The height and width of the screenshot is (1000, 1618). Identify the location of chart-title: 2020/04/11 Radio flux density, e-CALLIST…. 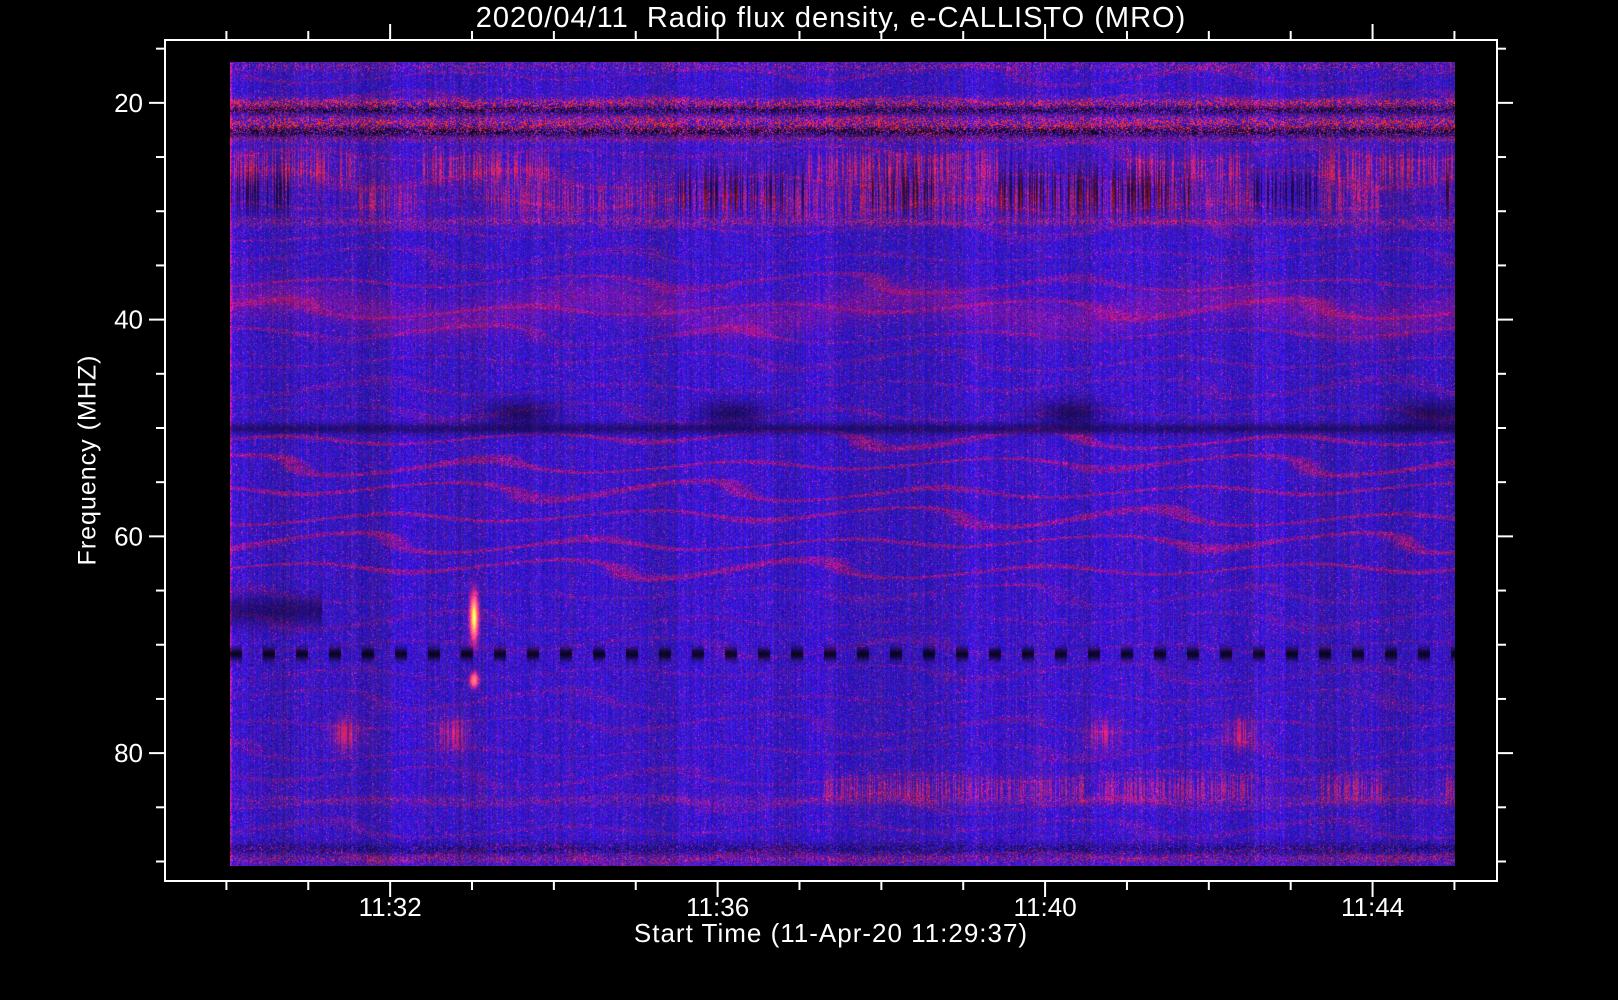
(831, 18).